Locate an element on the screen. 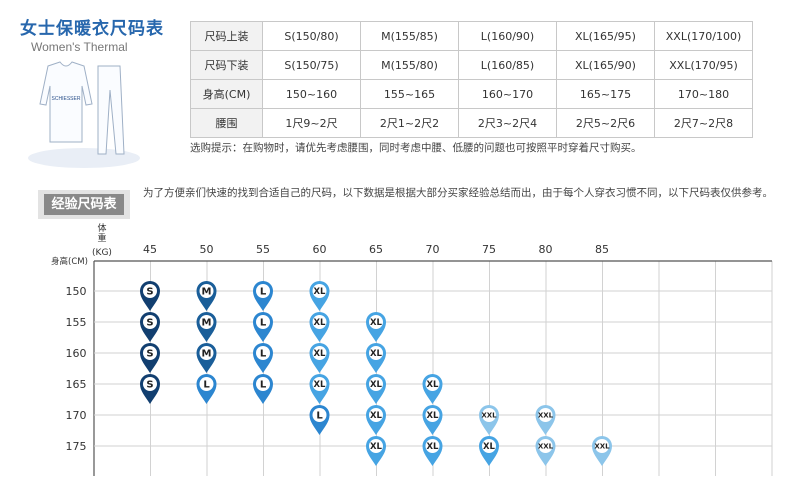  pin-size-label: M is located at coordinates (207, 323).